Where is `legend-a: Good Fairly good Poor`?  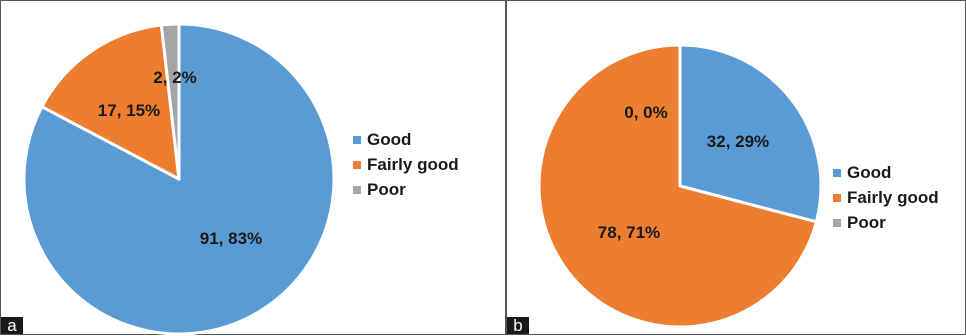
legend-a: Good Fairly good Poor is located at coordinates (406, 164).